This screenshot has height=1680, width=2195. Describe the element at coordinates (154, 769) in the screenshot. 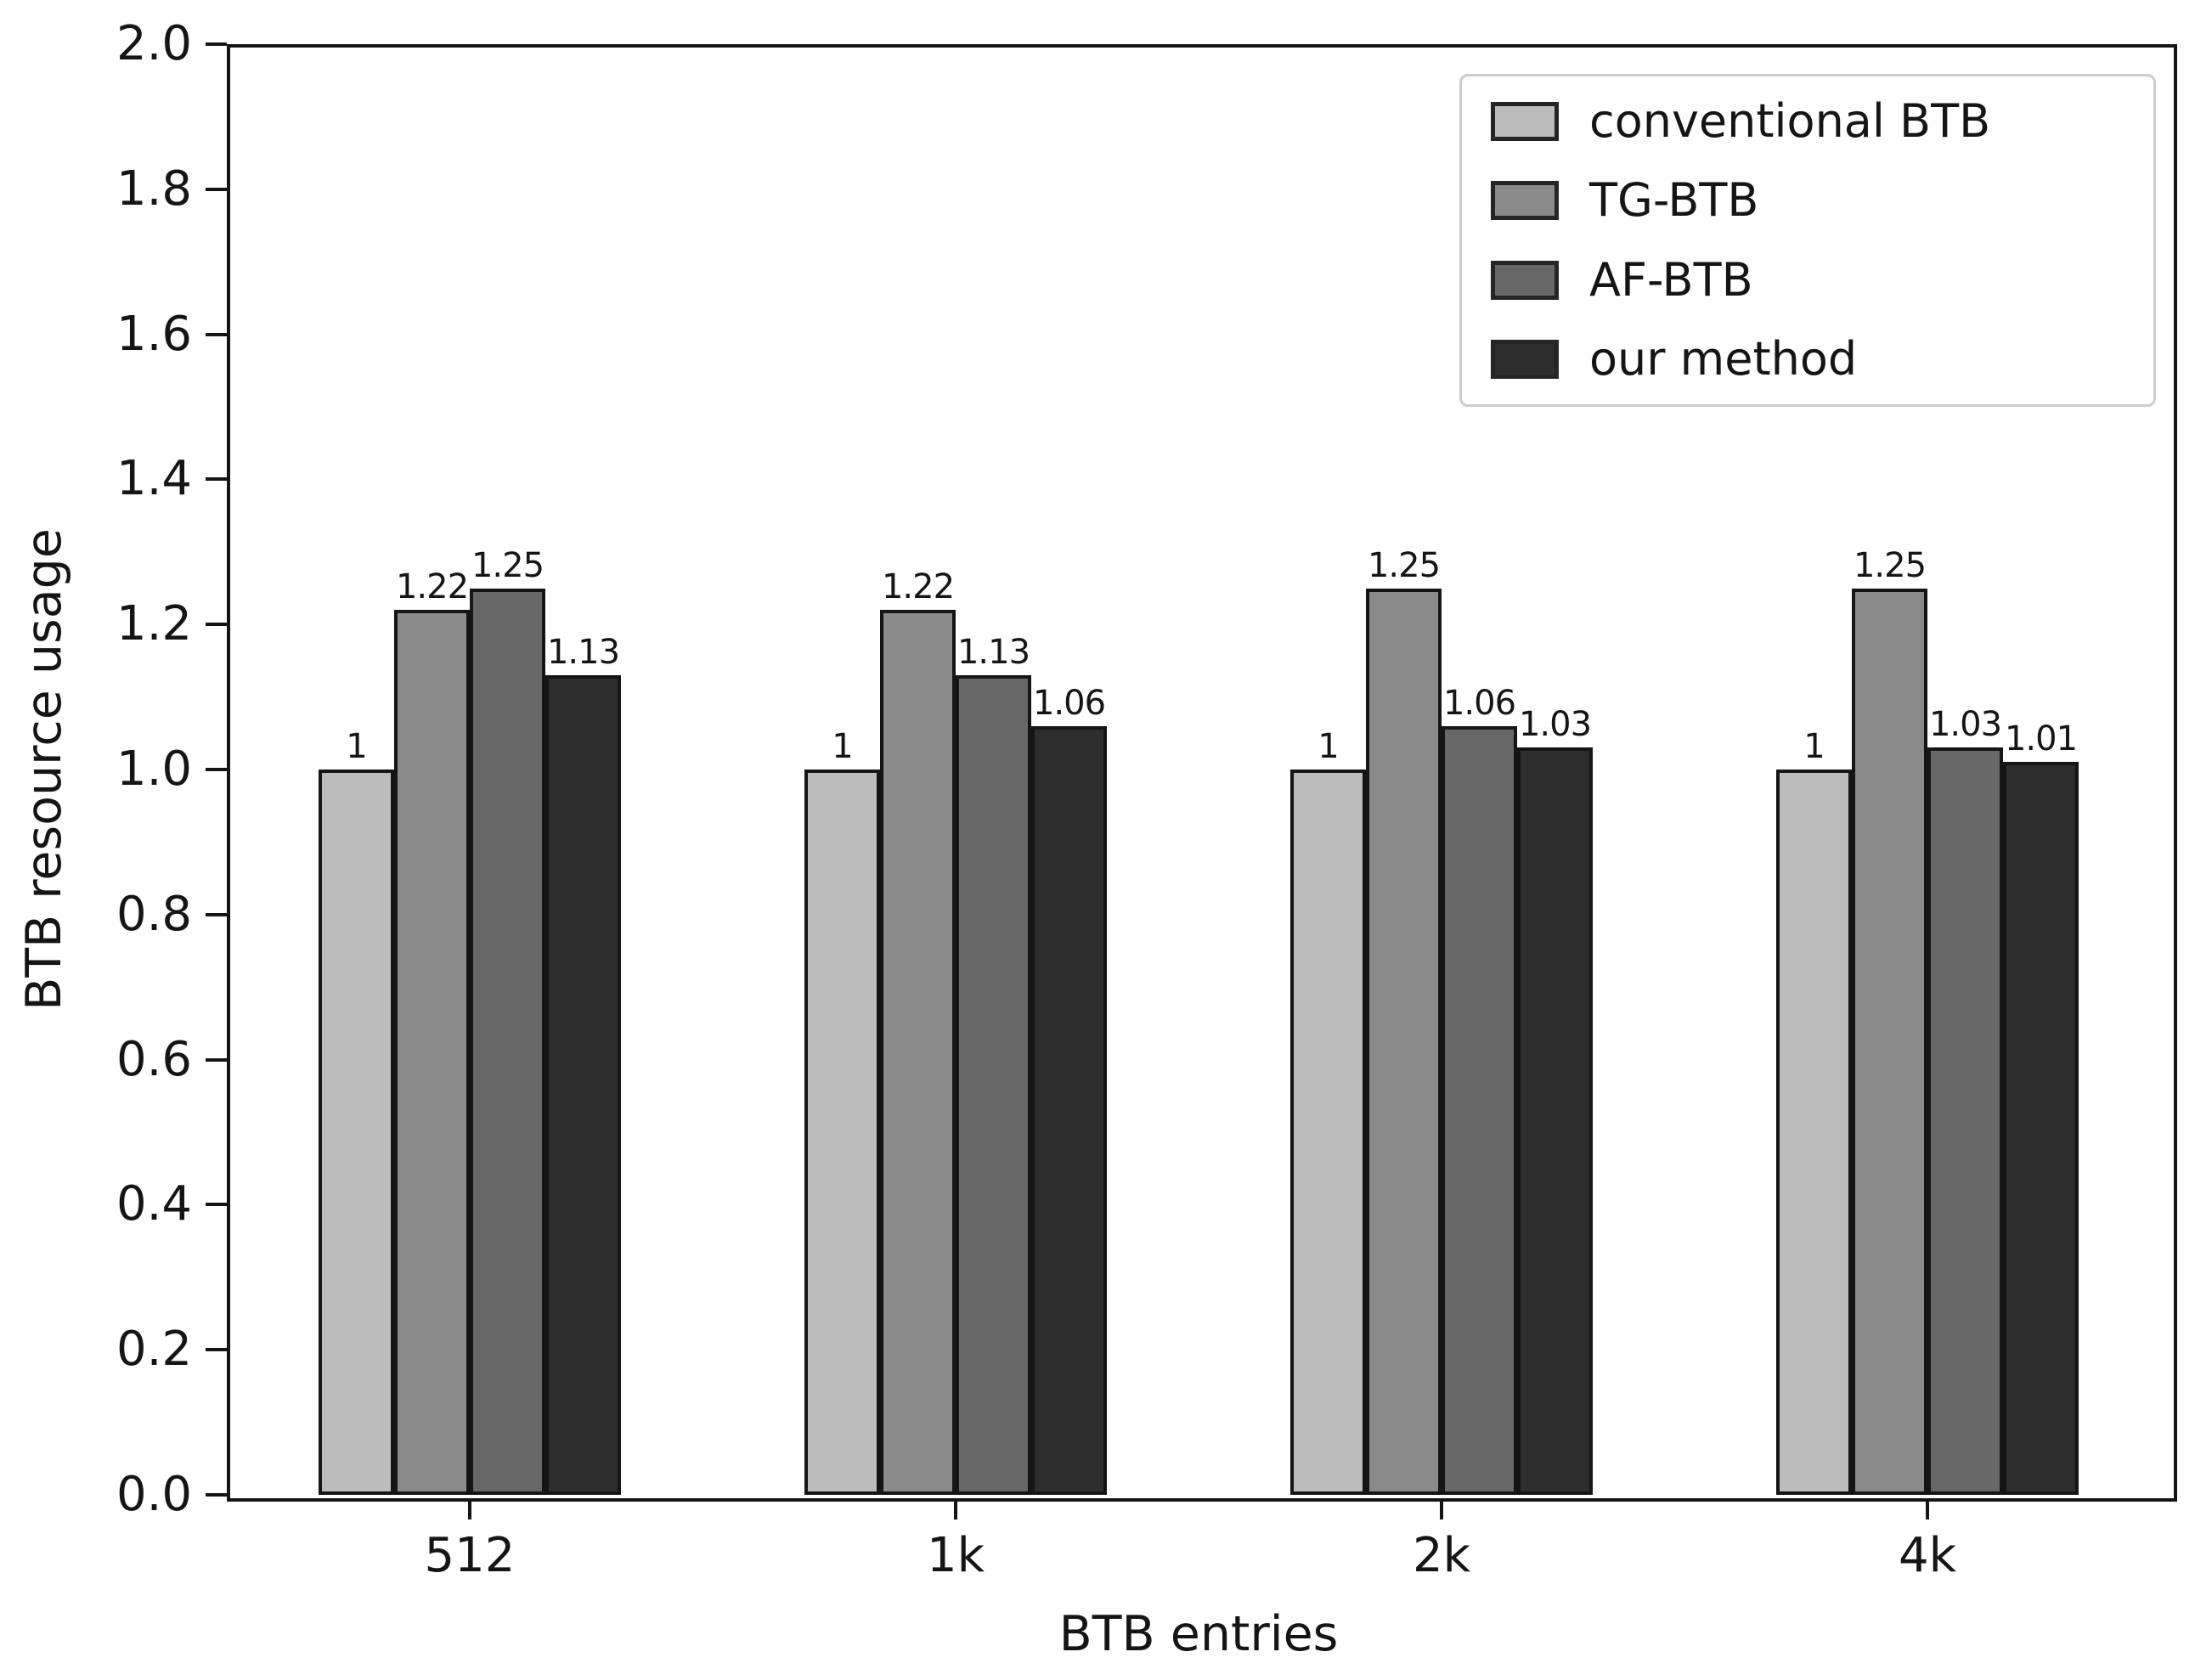

I see `y-tick-label: 1.0` at that location.